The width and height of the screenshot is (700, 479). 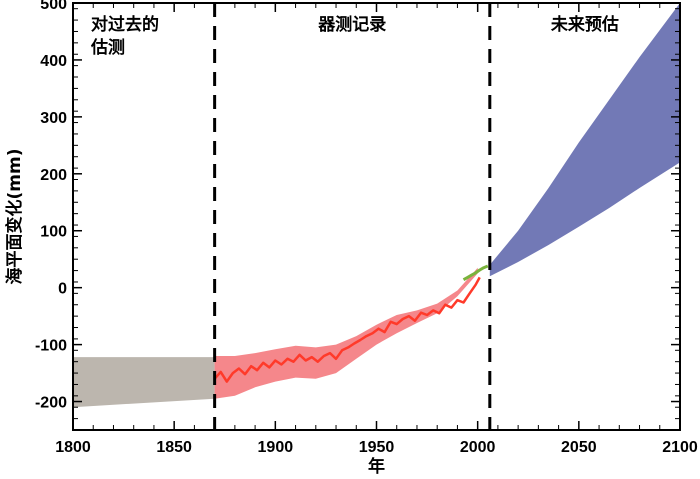 I want to click on tide-gauge-uncertainty-band, so click(x=346, y=333).